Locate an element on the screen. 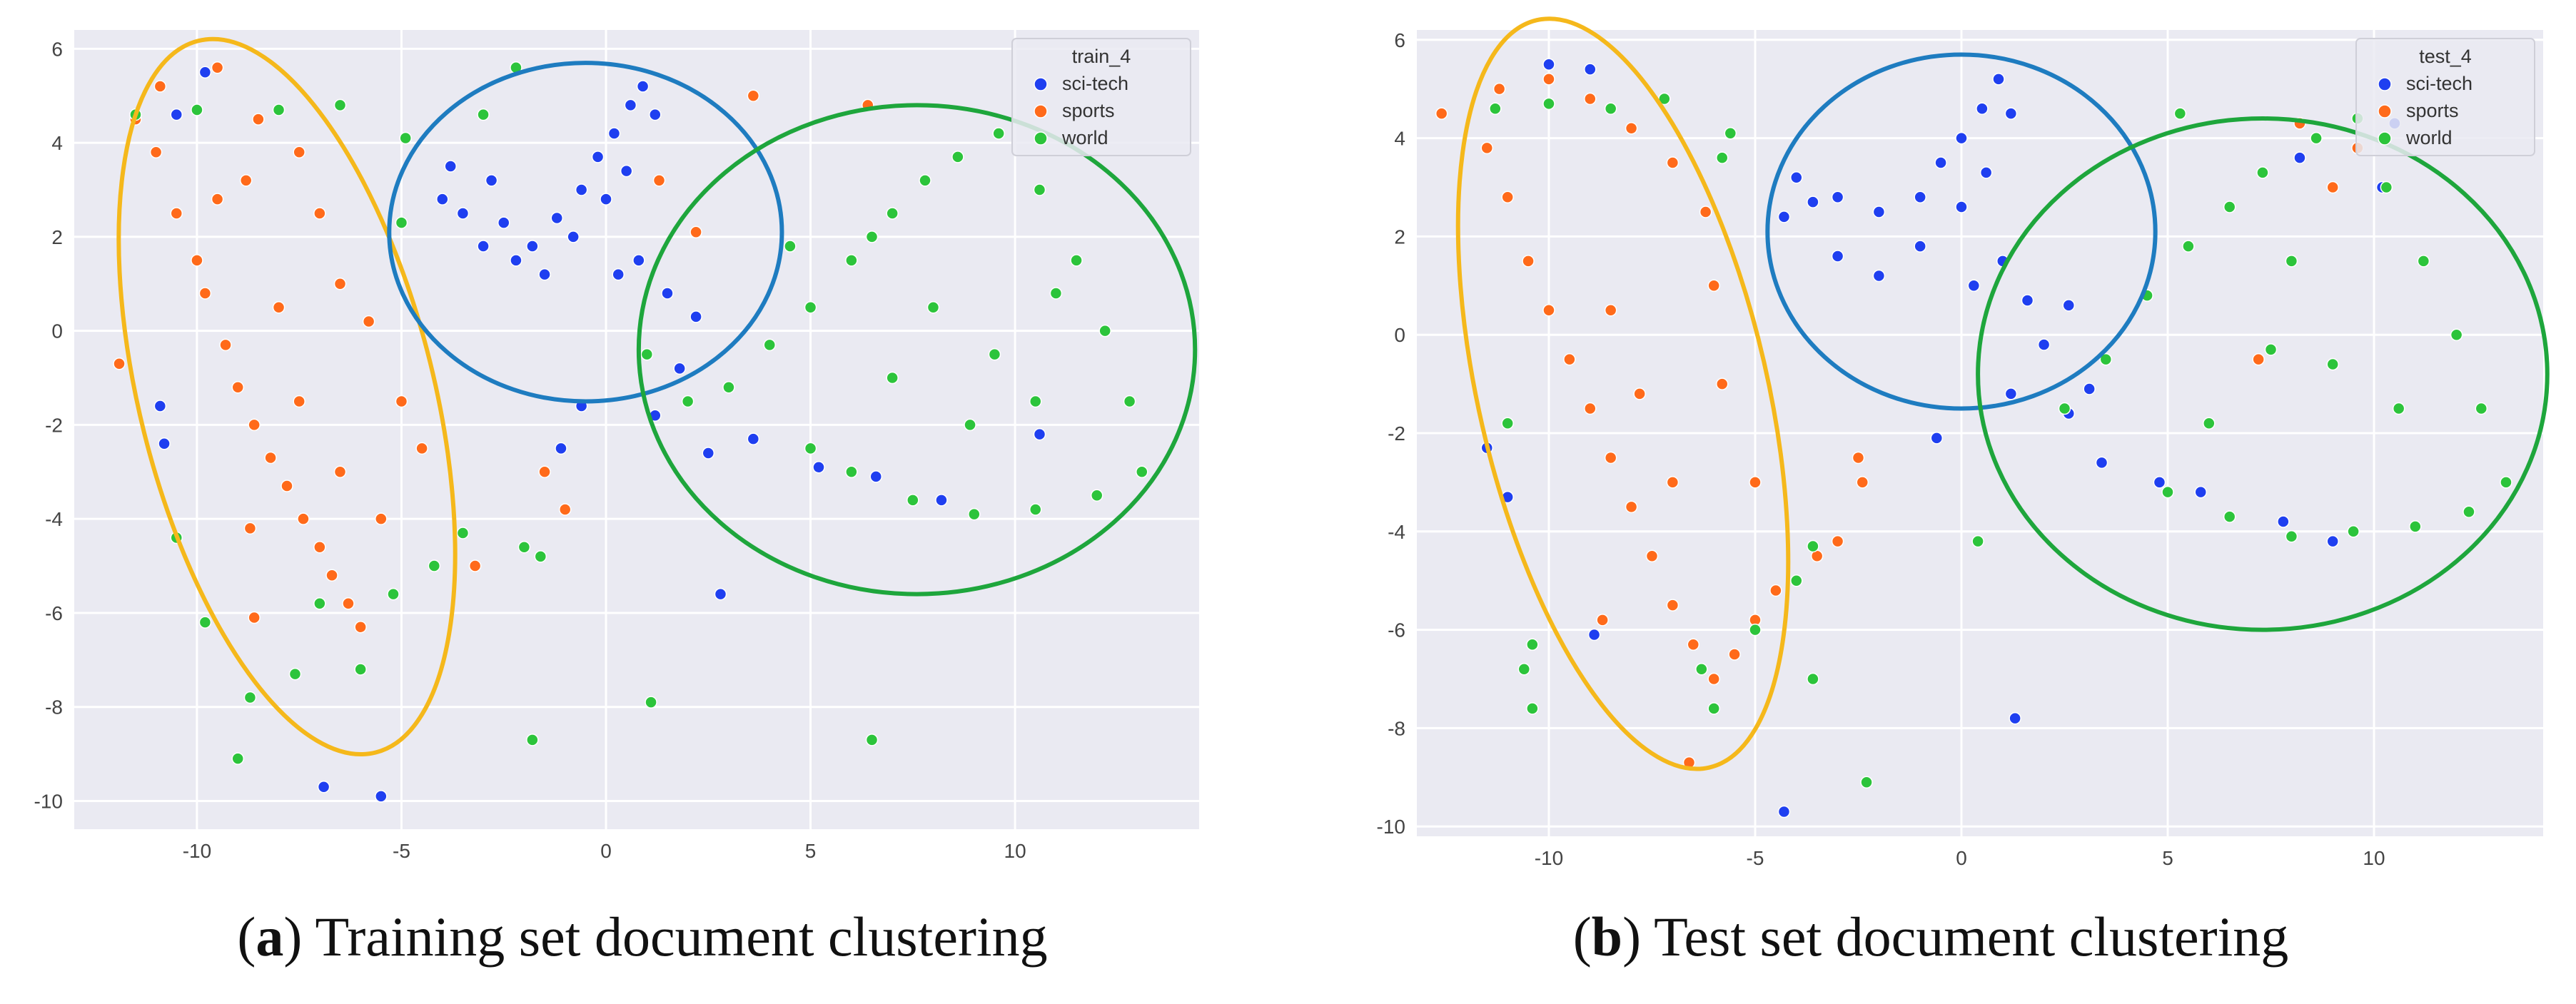 Image resolution: width=2576 pixels, height=1004 pixels. x-tick-label: -10 is located at coordinates (1549, 858).